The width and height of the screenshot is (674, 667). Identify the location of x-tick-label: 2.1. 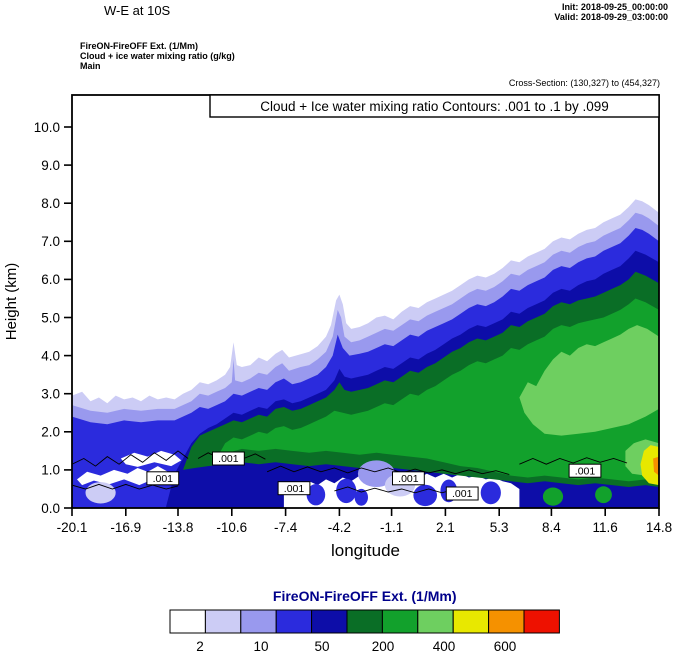
(445, 527).